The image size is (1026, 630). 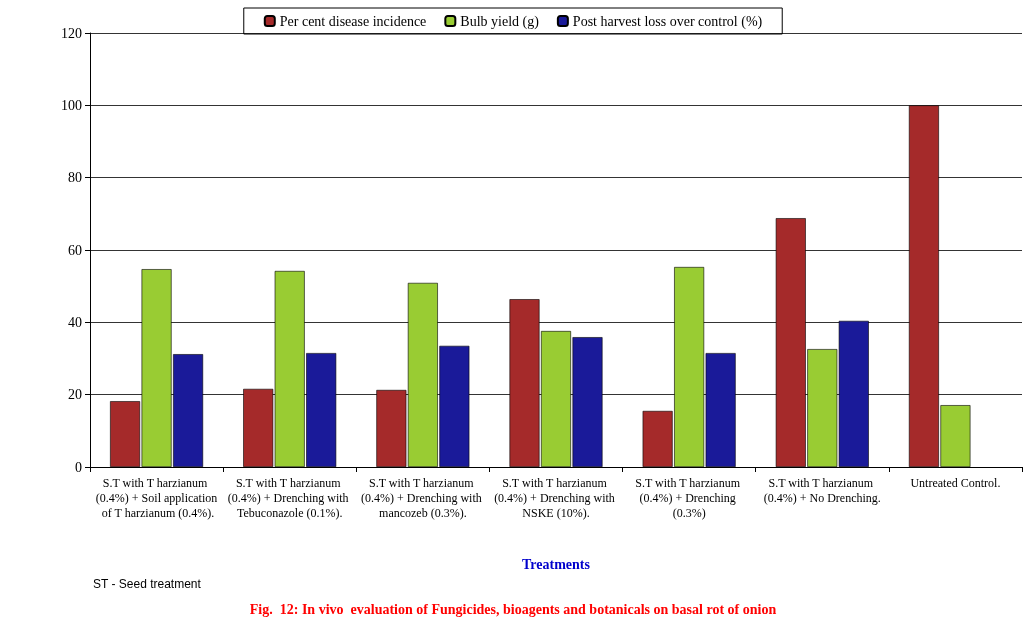 What do you see at coordinates (78, 467) in the screenshot?
I see `y-tick-label: 0` at bounding box center [78, 467].